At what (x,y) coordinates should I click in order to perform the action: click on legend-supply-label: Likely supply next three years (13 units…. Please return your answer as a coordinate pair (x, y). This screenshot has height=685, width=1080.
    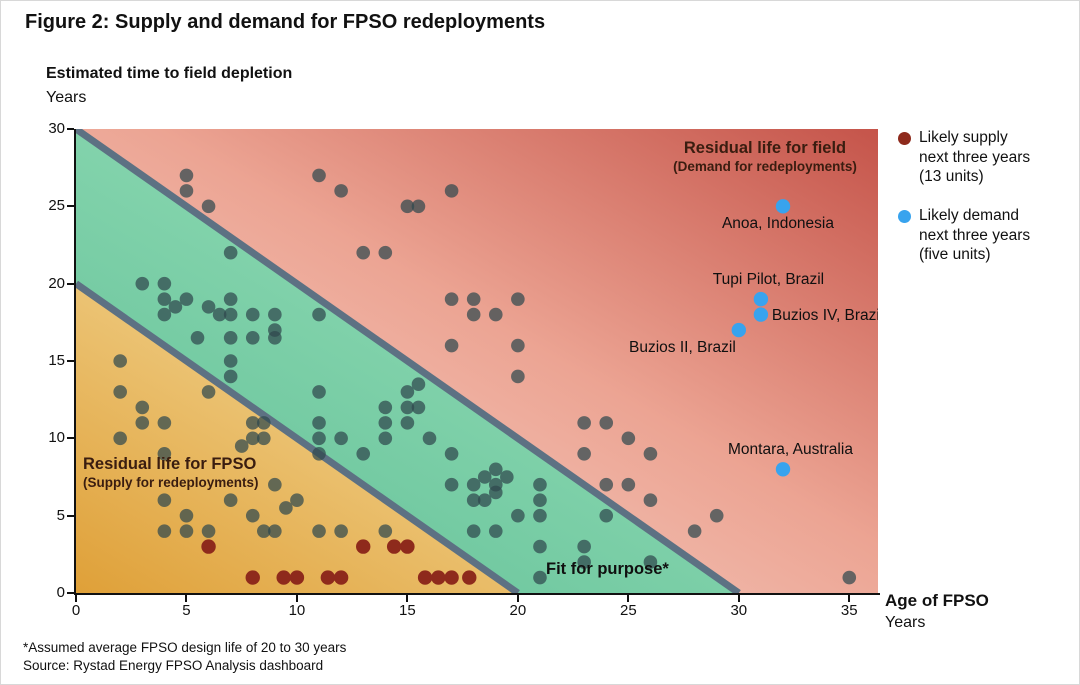
    Looking at the image, I should click on (975, 157).